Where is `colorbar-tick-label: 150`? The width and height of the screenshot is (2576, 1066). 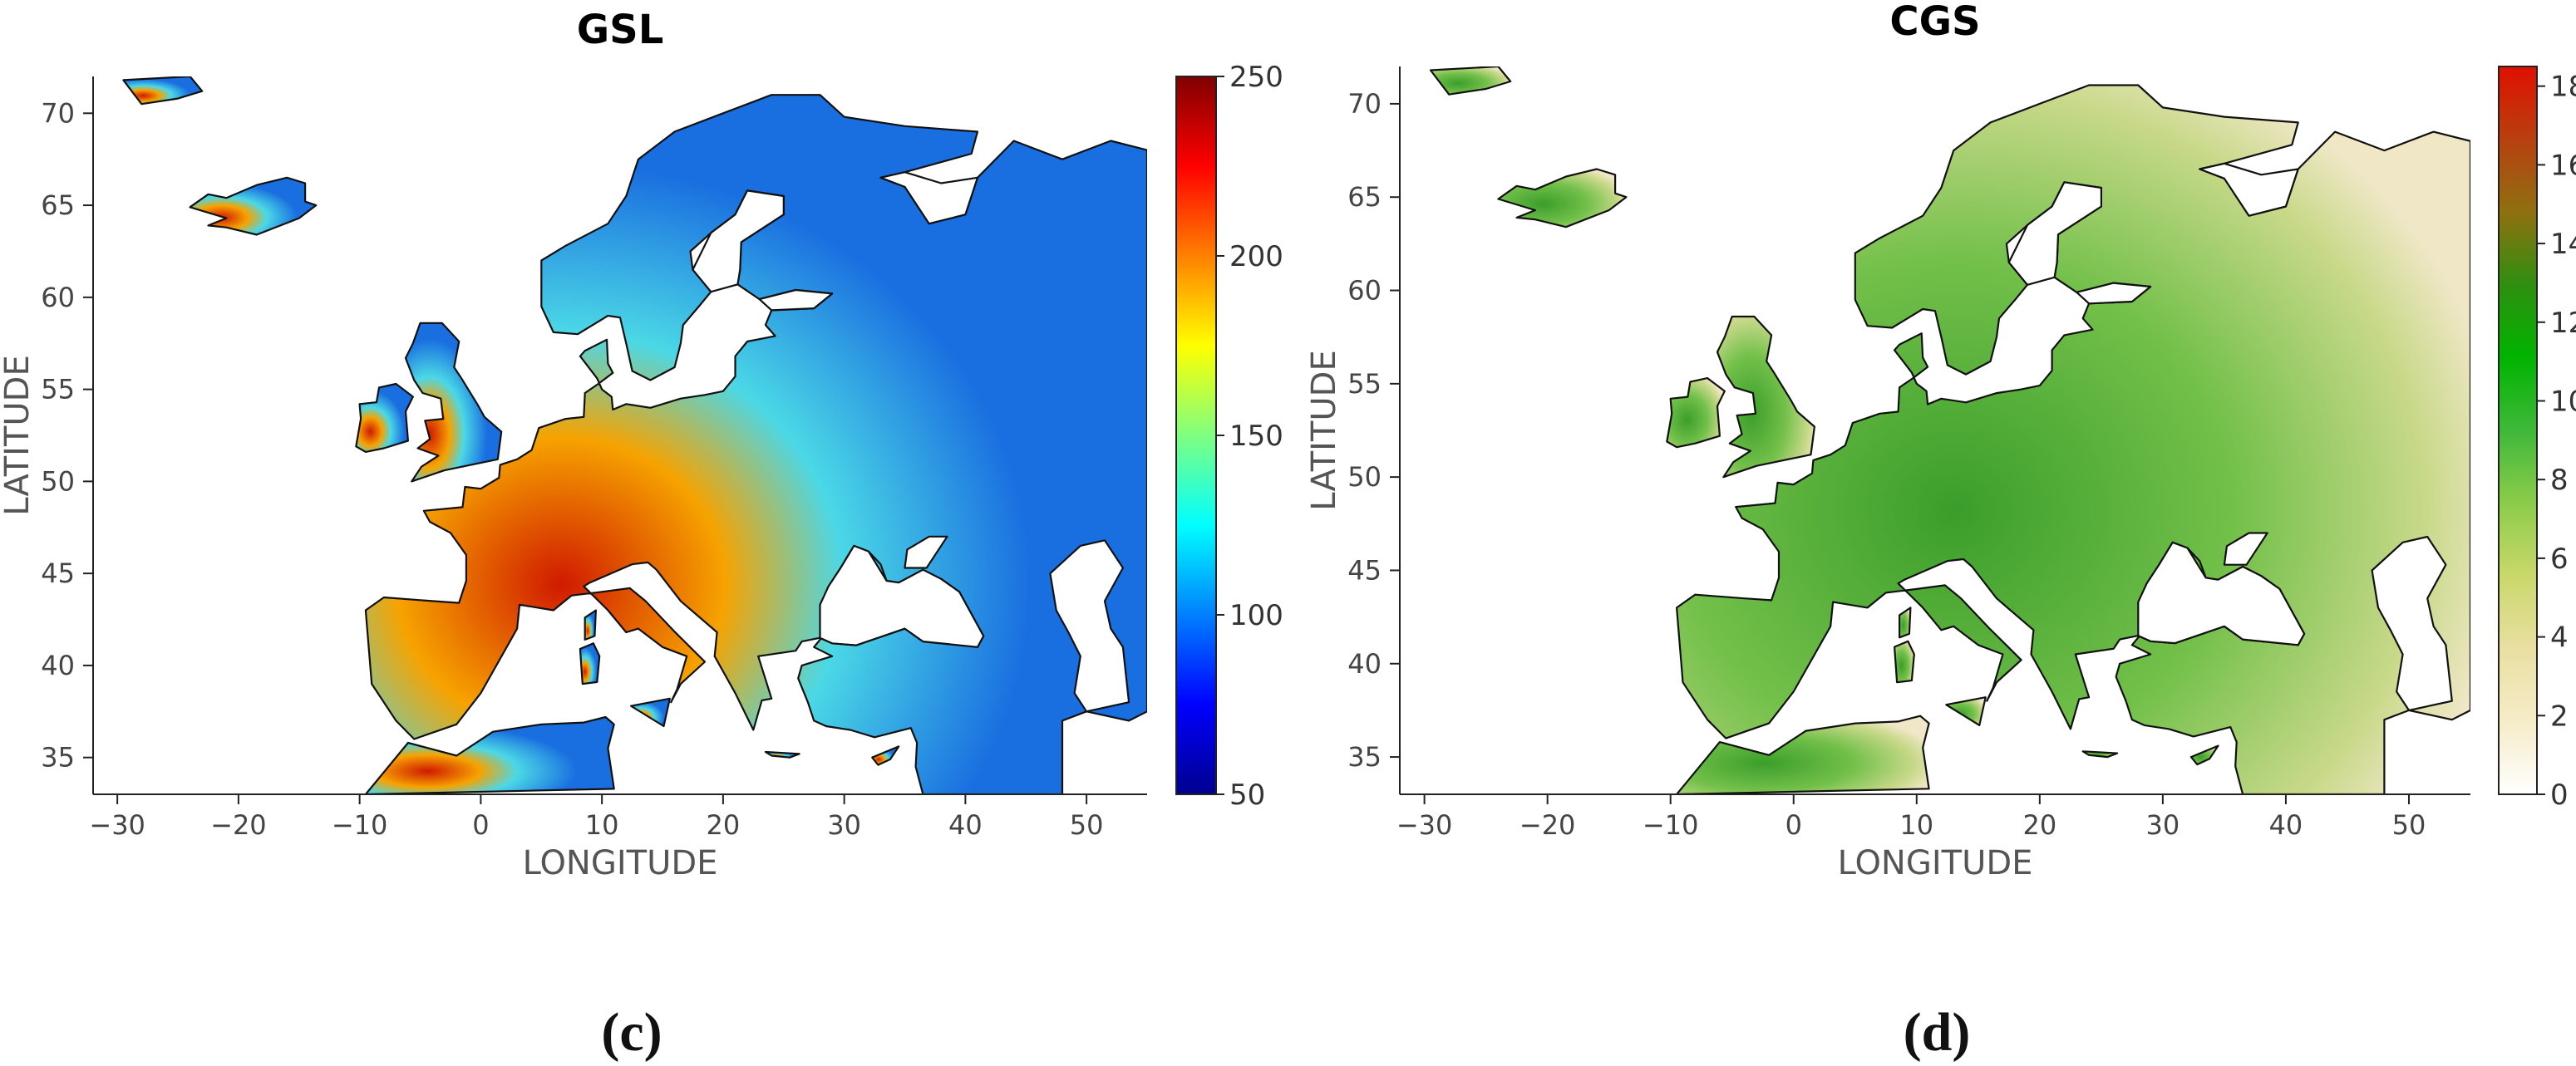
colorbar-tick-label: 150 is located at coordinates (1256, 436).